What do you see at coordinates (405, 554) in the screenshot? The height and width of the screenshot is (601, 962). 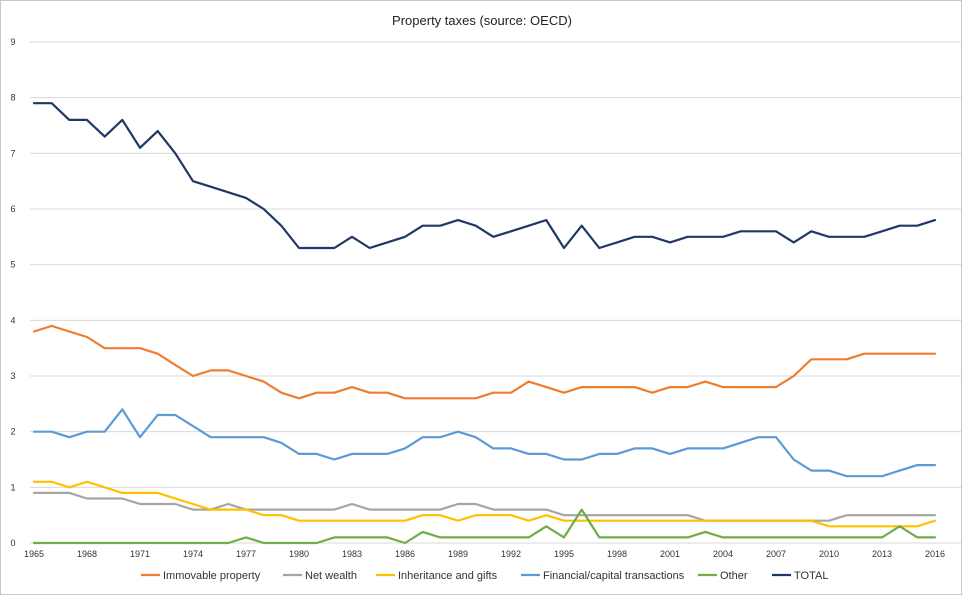 I see `x-tick-label: 1986` at bounding box center [405, 554].